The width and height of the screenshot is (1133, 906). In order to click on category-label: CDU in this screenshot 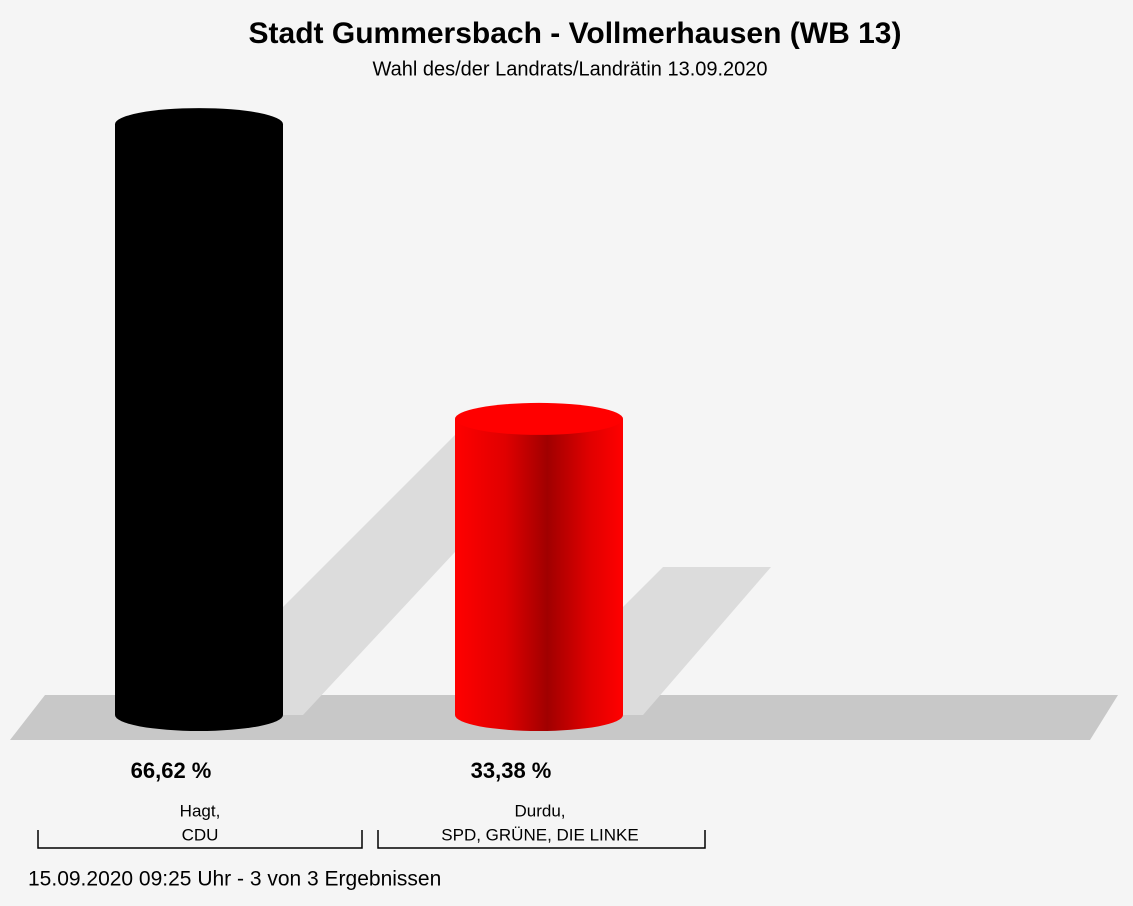, I will do `click(200, 834)`.